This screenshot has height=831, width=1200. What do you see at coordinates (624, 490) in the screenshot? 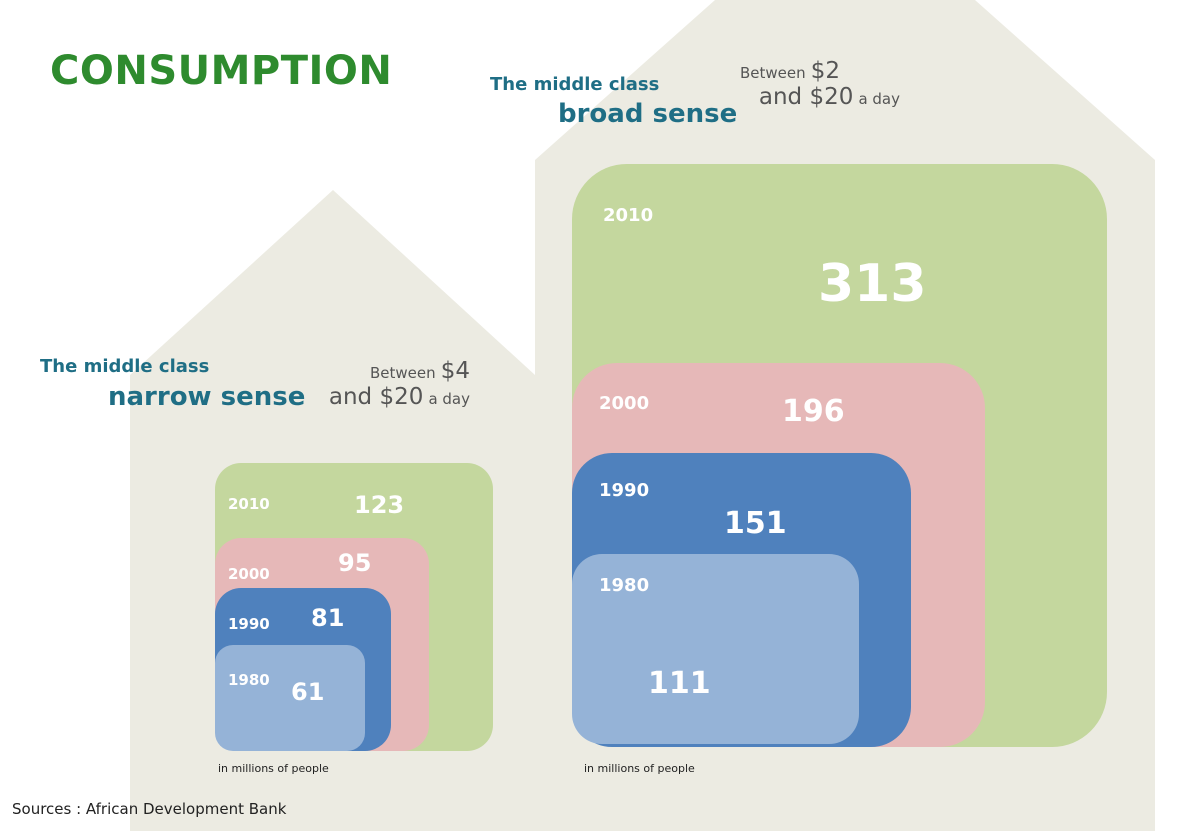
I see `broad-year-1990: 1990` at bounding box center [624, 490].